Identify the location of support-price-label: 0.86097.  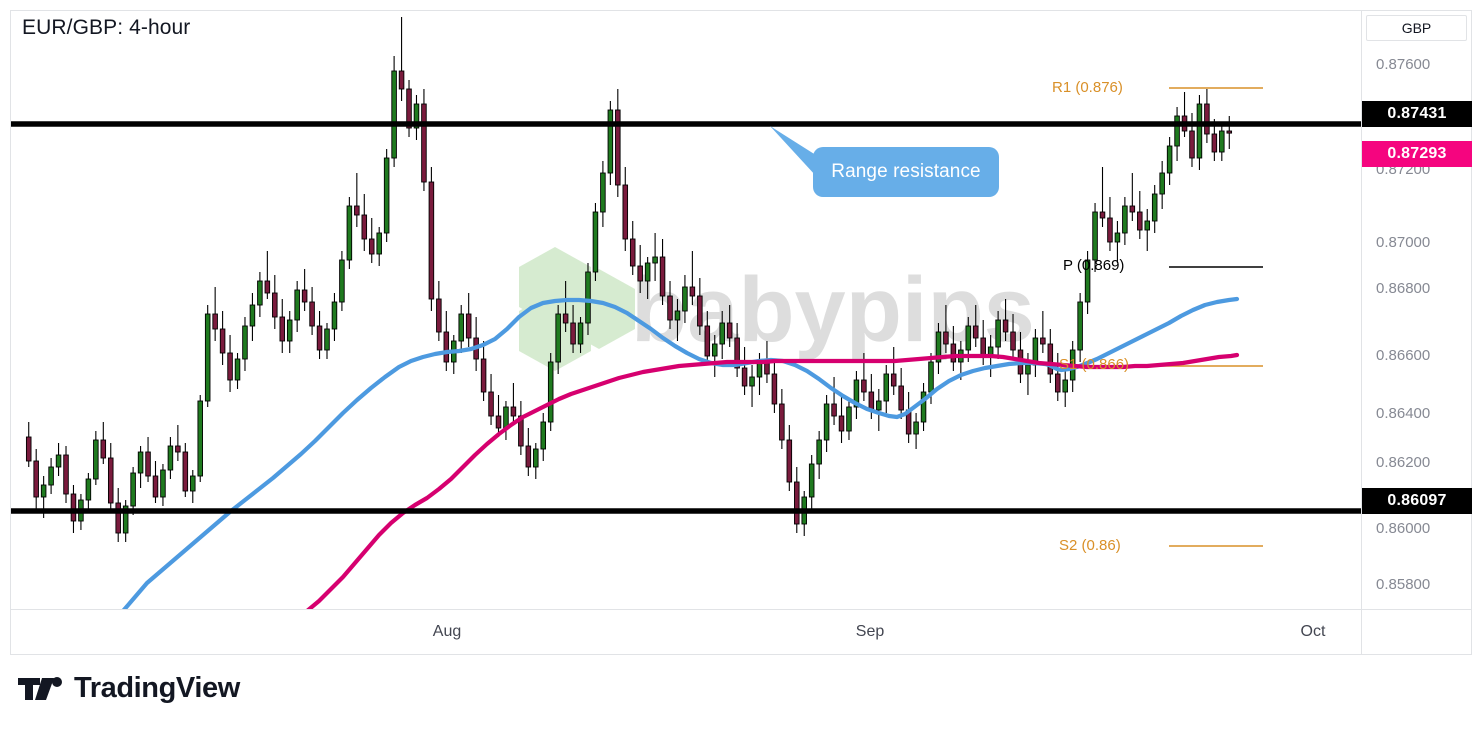
(1417, 501).